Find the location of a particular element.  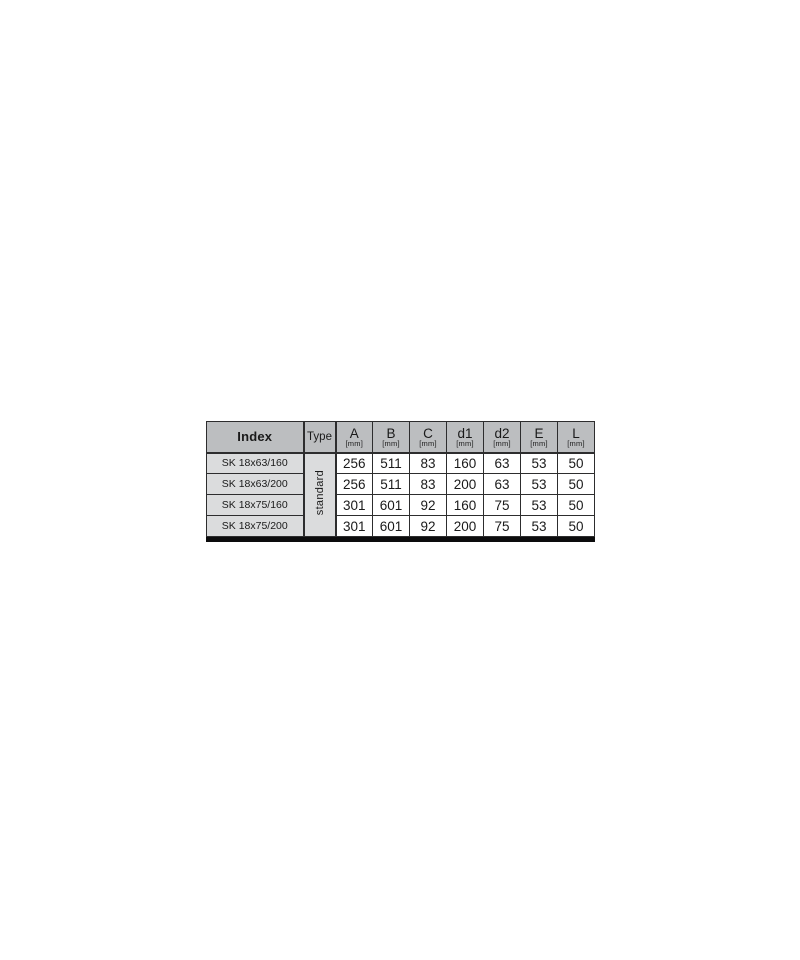

dim-letter: d1 is located at coordinates (465, 434).